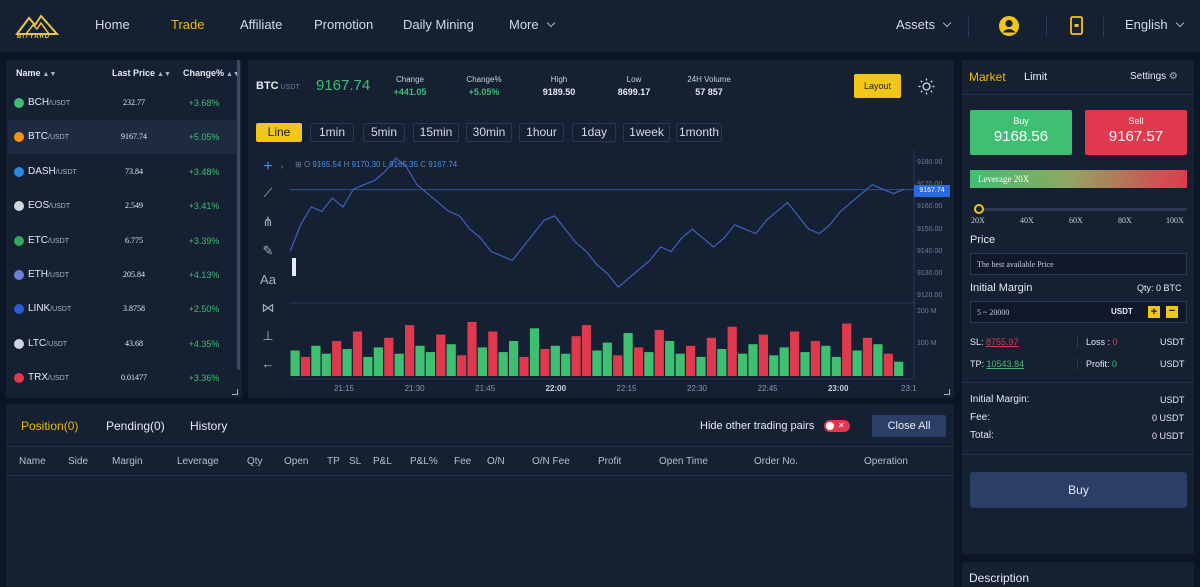 This screenshot has width=1200, height=587. I want to click on nav-daily-mining: Daily Mining, so click(438, 24).